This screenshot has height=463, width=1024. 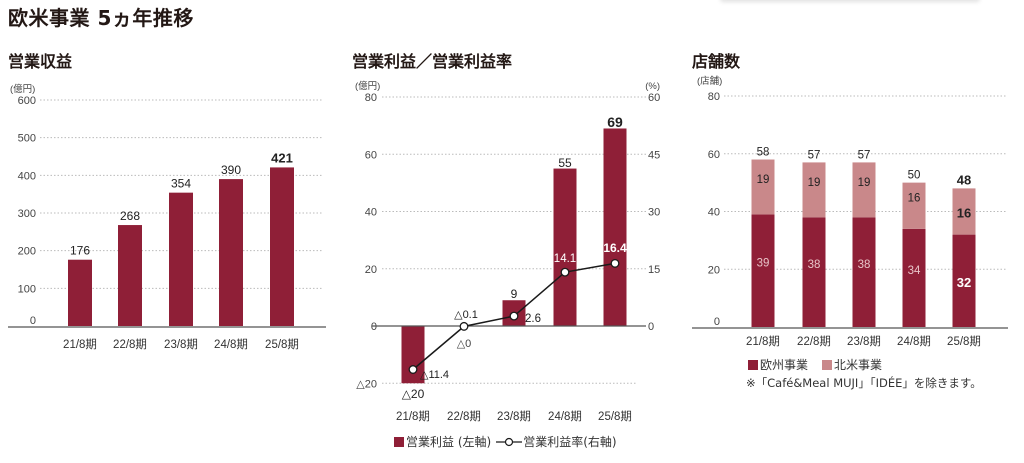 What do you see at coordinates (827, 364) in the screenshot?
I see `na-swatch` at bounding box center [827, 364].